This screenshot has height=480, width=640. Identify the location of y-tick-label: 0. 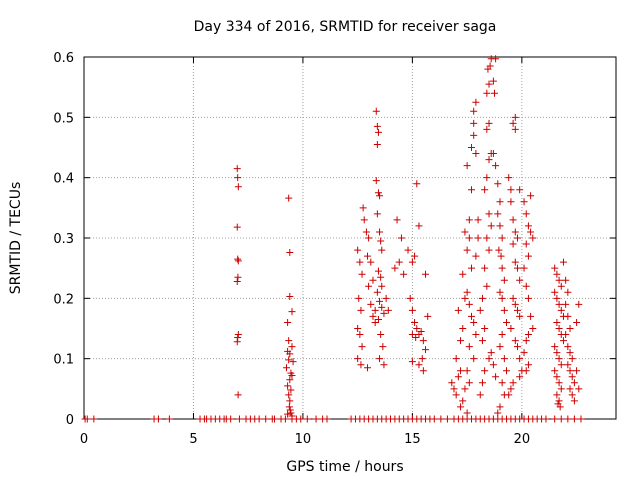
(70, 420).